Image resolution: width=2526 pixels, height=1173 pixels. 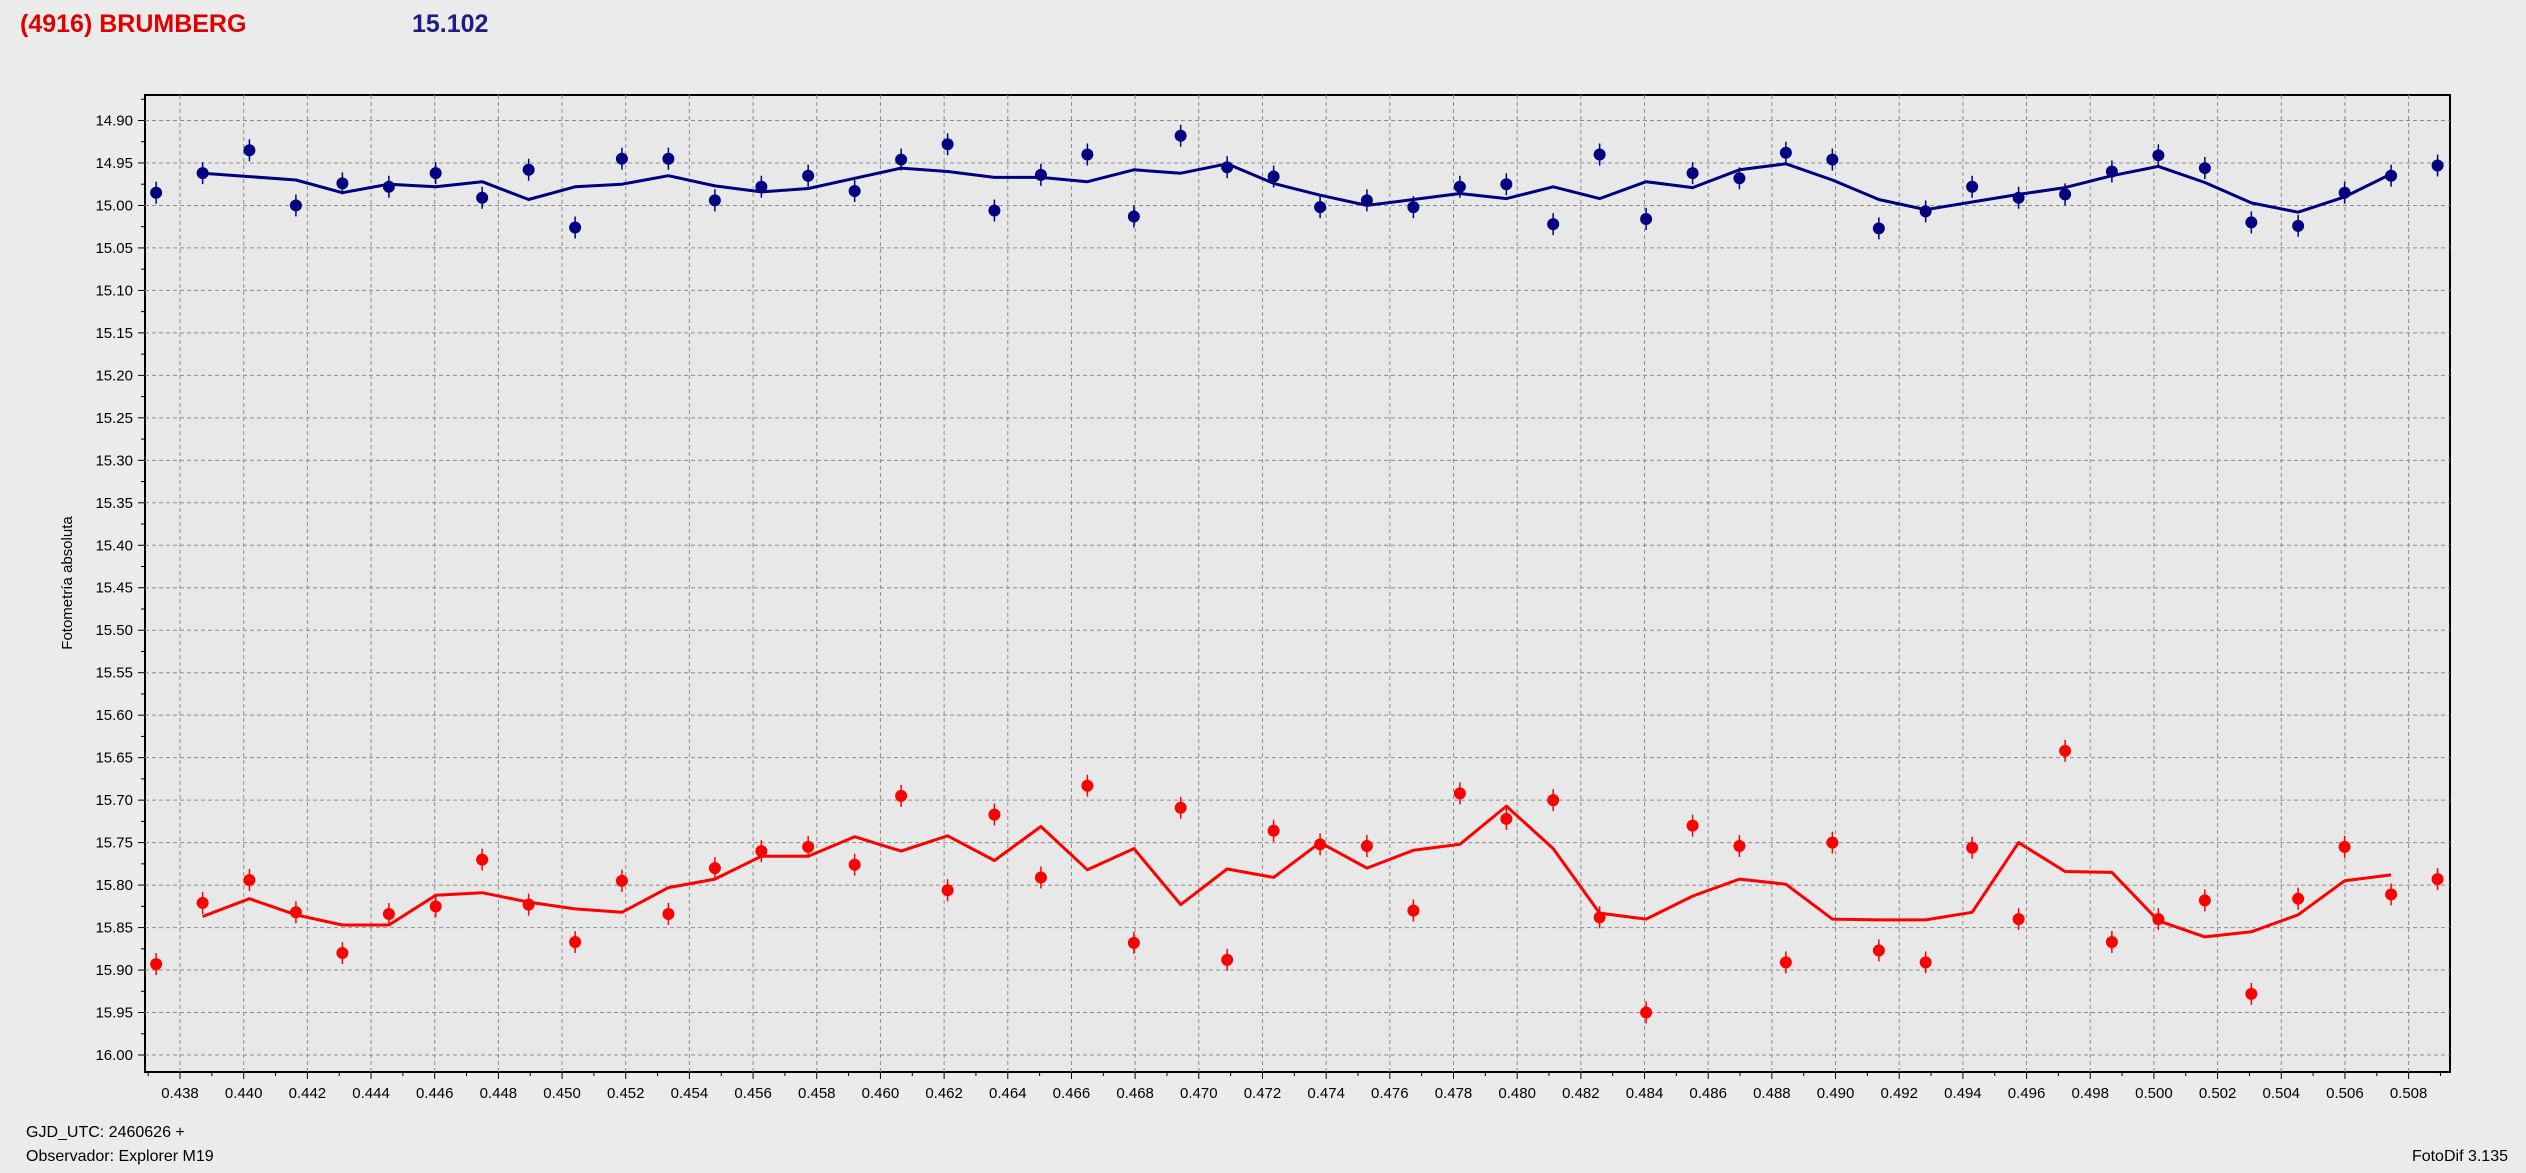 I want to click on y-tick-label: 15.75, so click(x=114, y=843).